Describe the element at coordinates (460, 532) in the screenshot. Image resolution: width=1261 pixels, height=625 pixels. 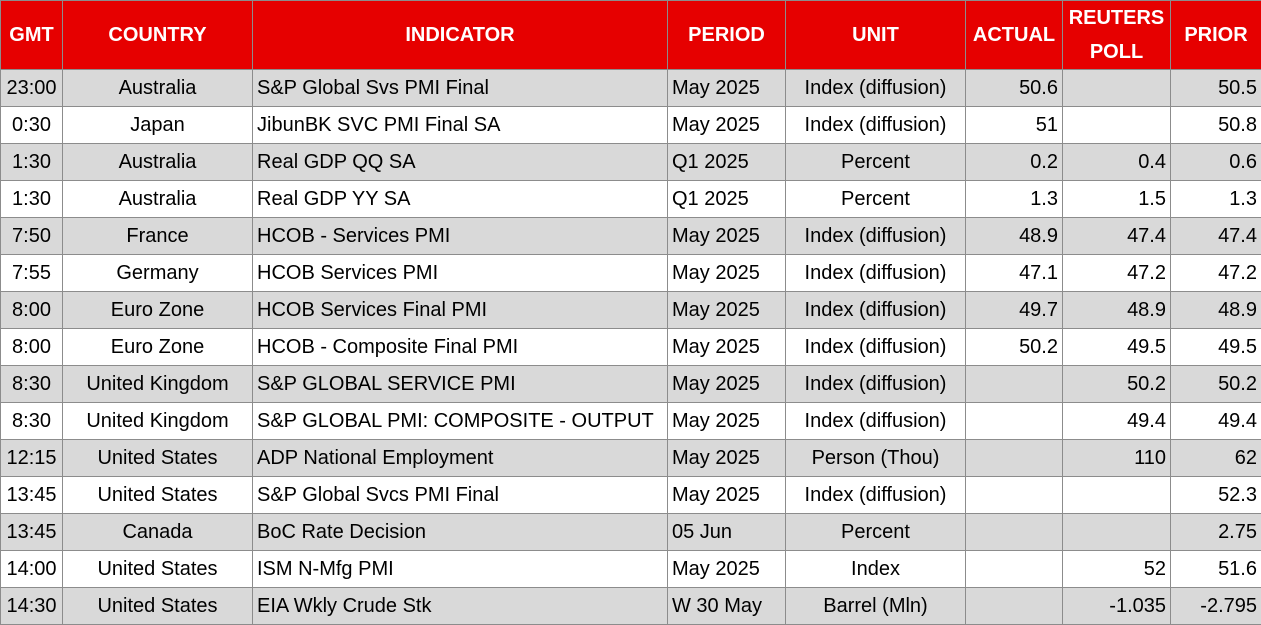
I see `table-cell: BoC Rate Decision` at that location.